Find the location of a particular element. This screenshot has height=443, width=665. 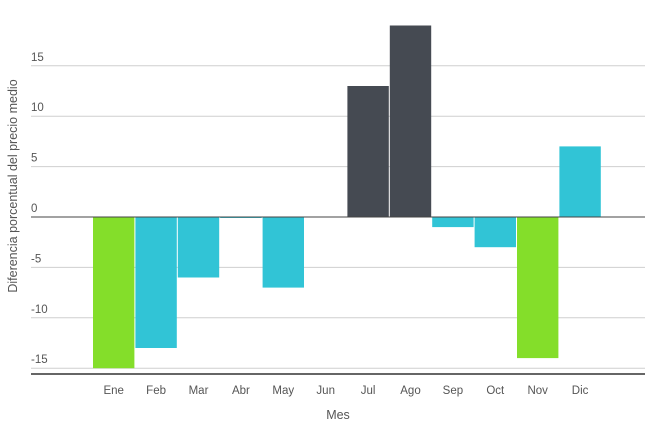

y-axis-title: Diferencia porcentual del precio medio is located at coordinates (13, 185).